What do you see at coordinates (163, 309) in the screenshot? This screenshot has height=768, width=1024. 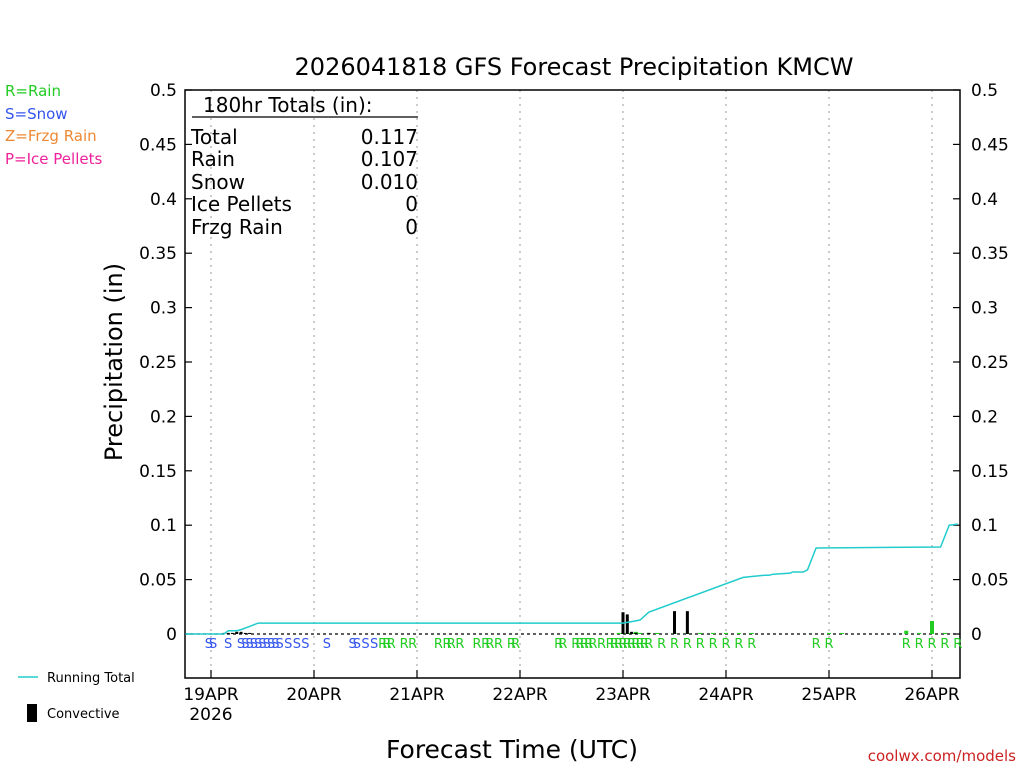 I see `y-tick-label-left: 0.3` at bounding box center [163, 309].